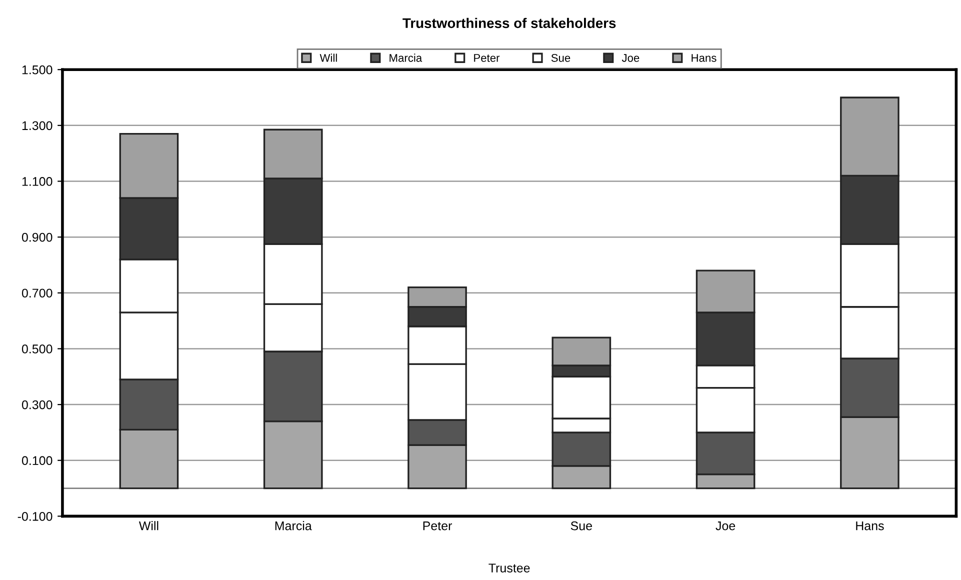 The width and height of the screenshot is (961, 580). I want to click on legend-label: Joe, so click(631, 58).